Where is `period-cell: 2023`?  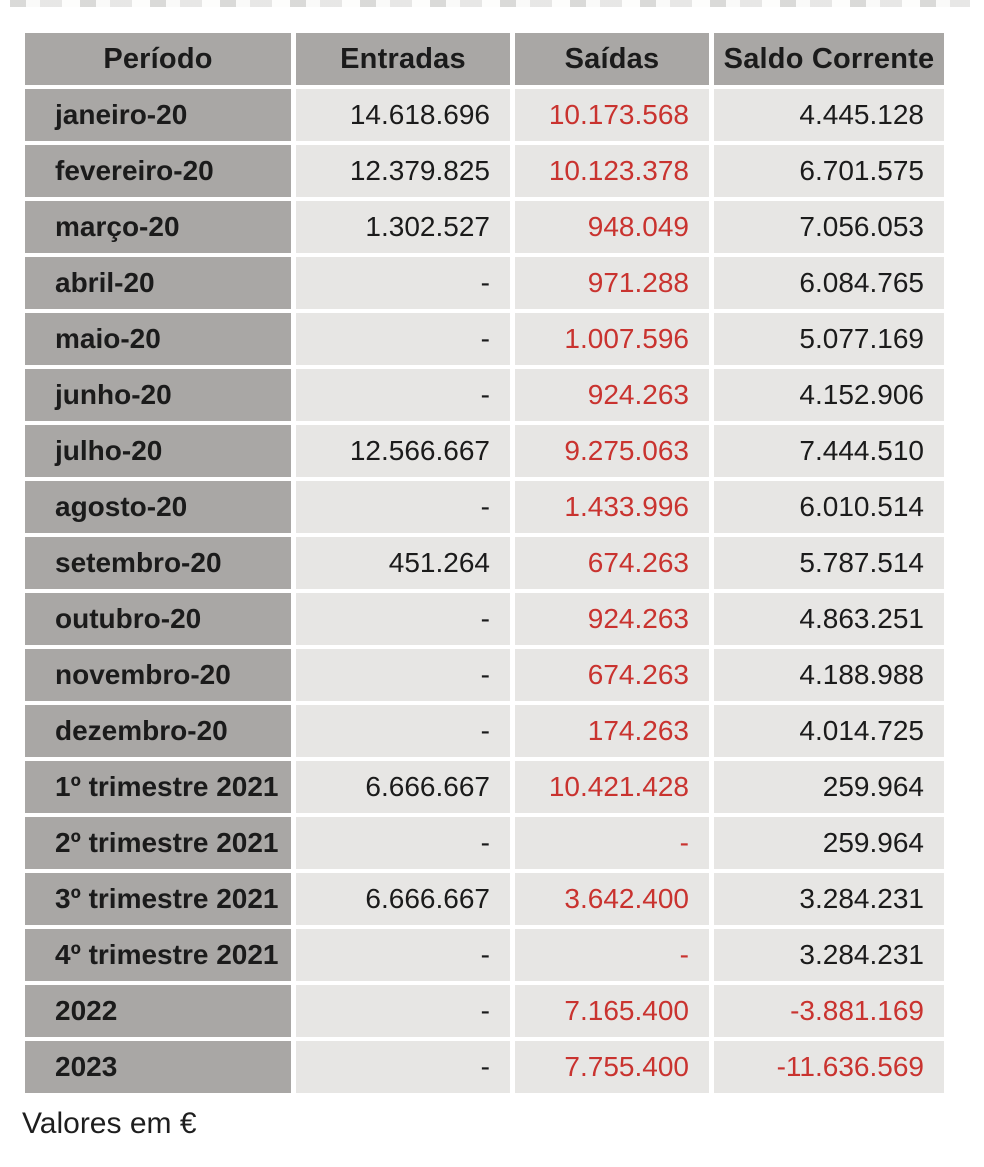
period-cell: 2023 is located at coordinates (158, 1067).